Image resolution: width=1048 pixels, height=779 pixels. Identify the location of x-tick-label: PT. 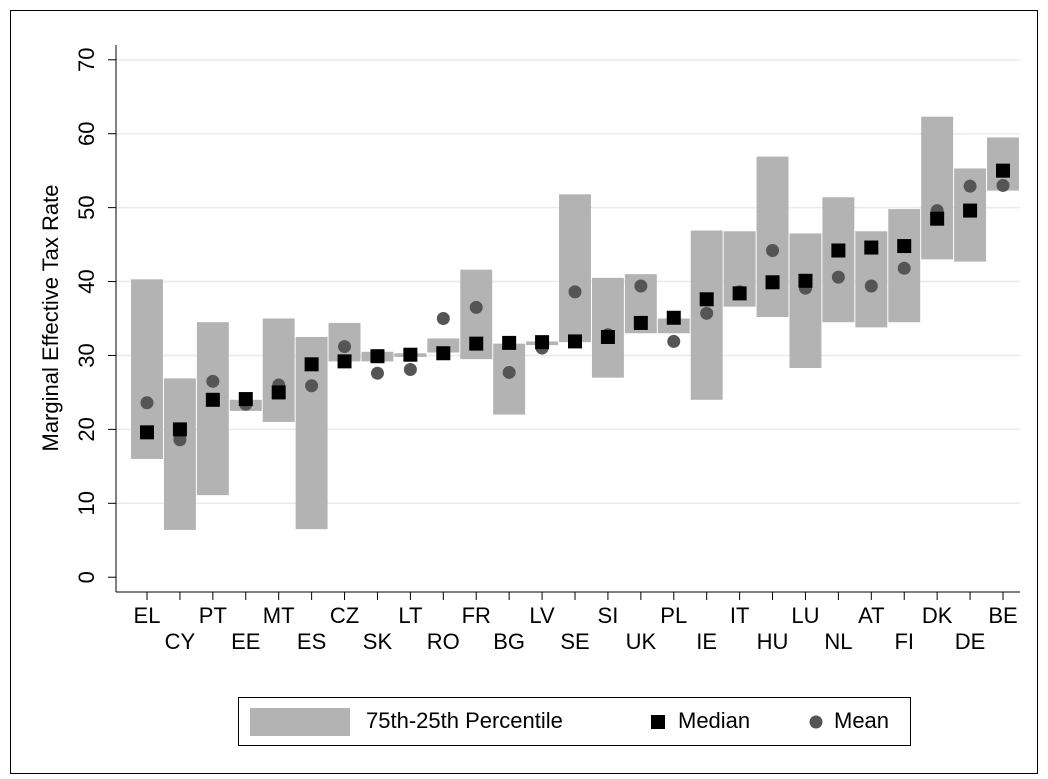
(213, 615).